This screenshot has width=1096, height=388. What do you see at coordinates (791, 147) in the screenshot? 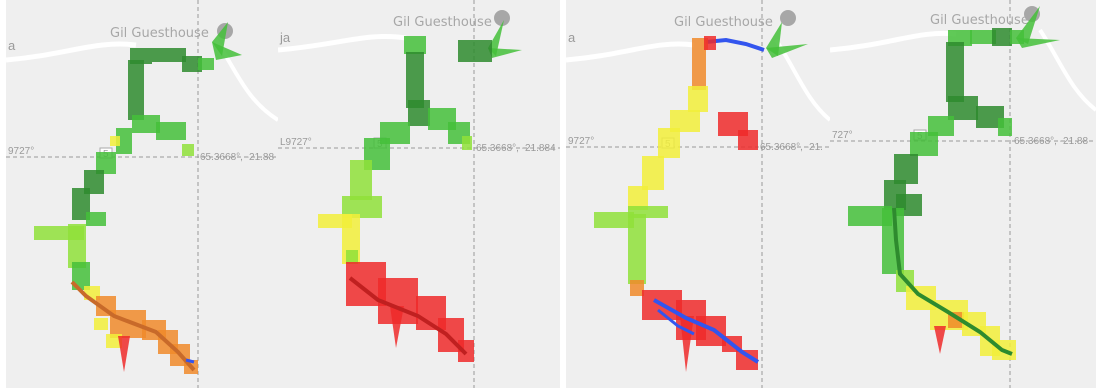
I see `coordinate-right: 65.3668°, -21.` at bounding box center [791, 147].